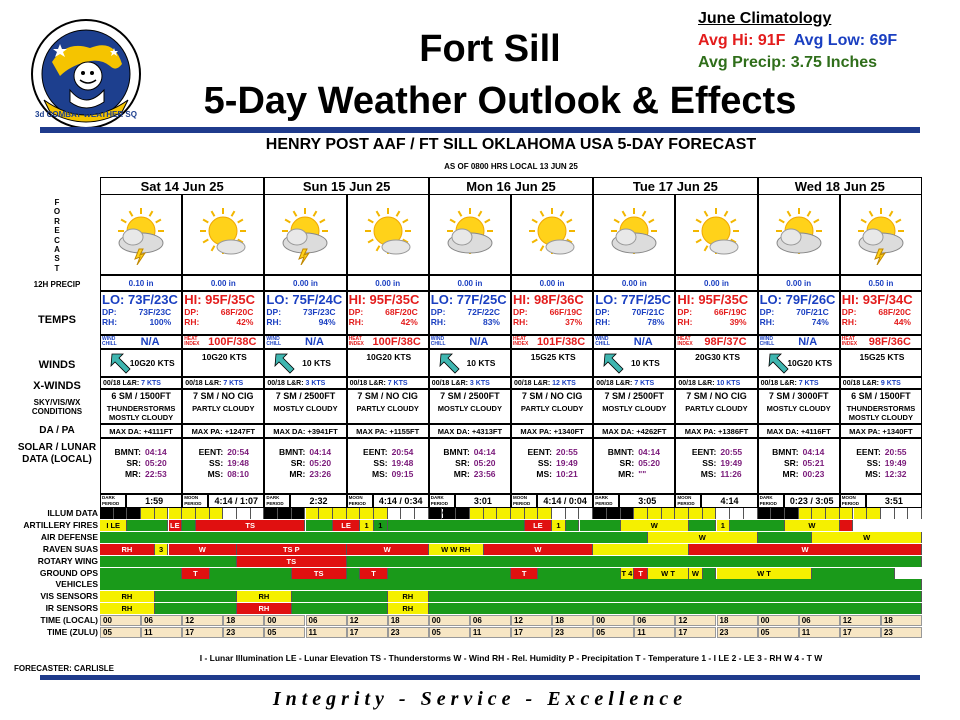 The image size is (960, 720). I want to click on sky-conditions: PARTLY CLOUDY, so click(552, 408).